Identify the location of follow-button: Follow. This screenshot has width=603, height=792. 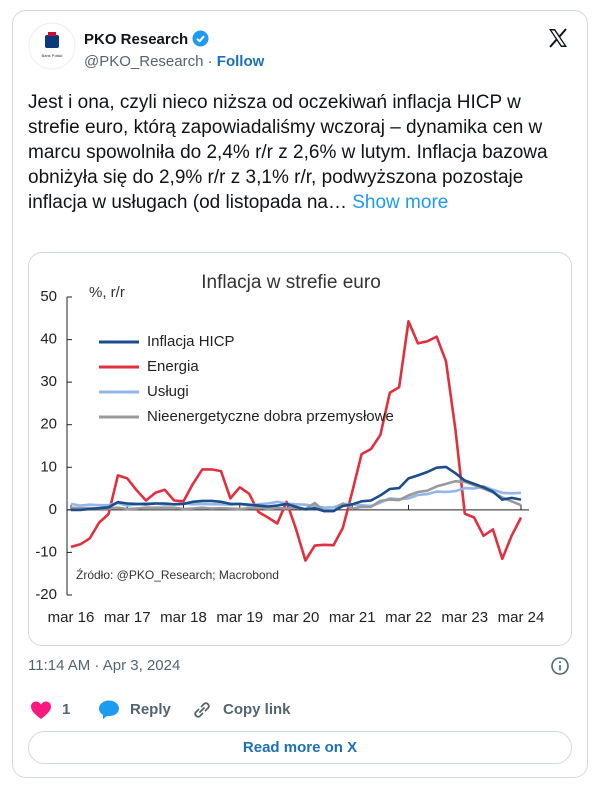
(240, 61).